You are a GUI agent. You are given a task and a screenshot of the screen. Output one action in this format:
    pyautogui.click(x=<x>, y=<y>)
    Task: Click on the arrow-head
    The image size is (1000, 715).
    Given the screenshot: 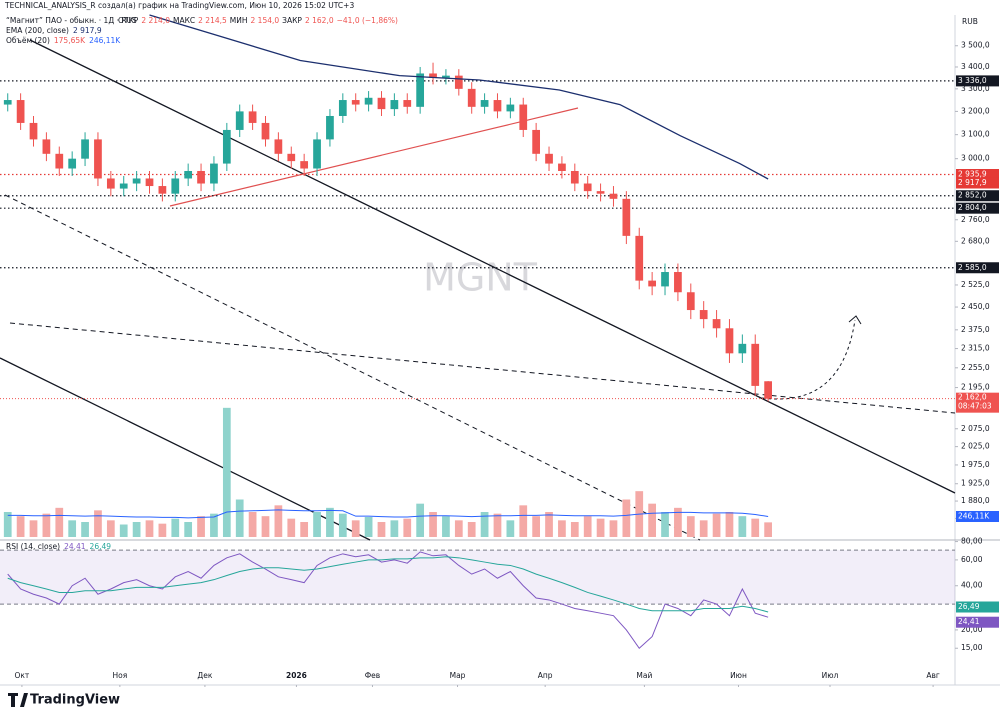 What is the action you would take?
    pyautogui.click(x=855, y=320)
    